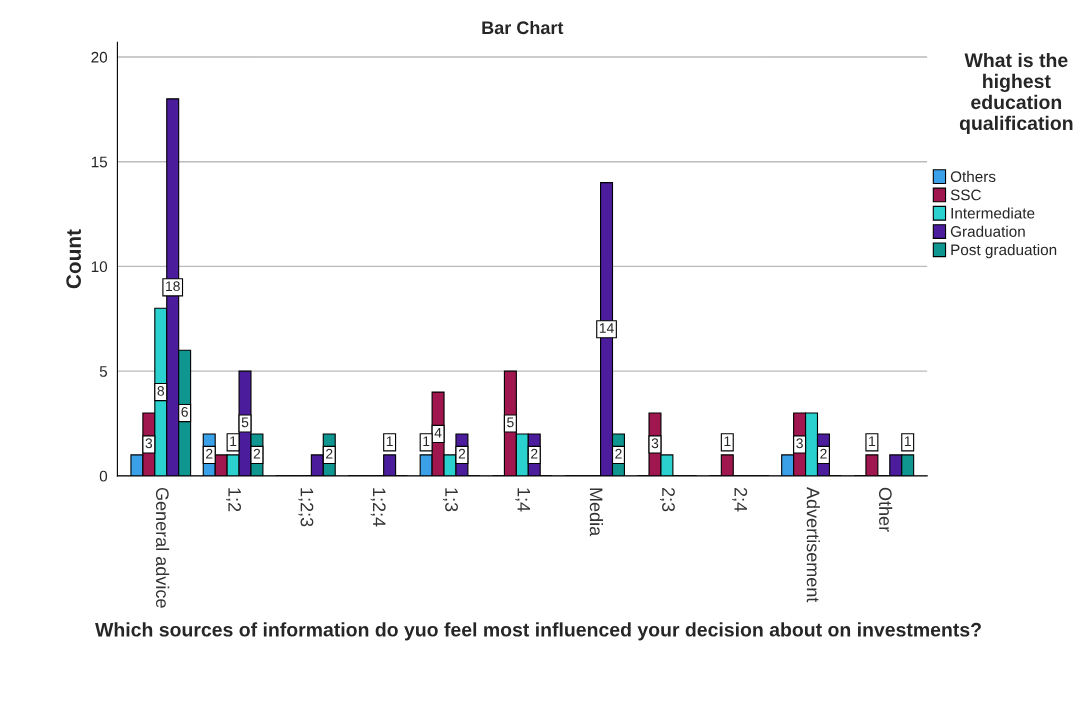  Describe the element at coordinates (74, 259) in the screenshot. I see `y-axis-title: Count` at that location.